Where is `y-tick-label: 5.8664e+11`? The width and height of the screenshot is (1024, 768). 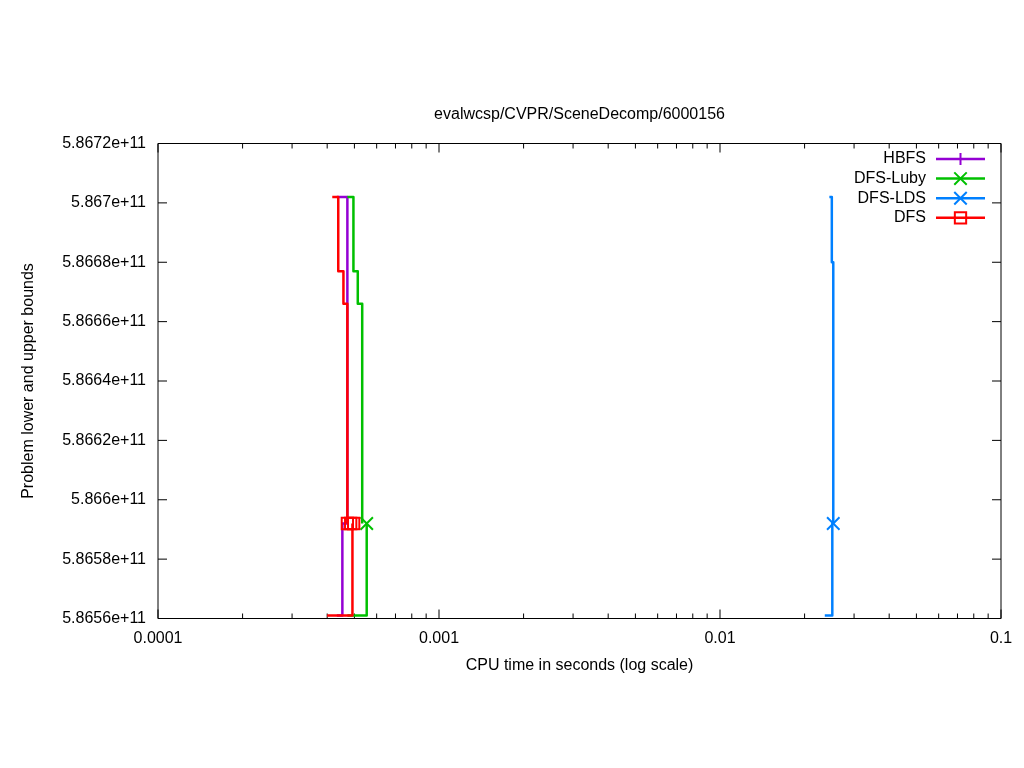 y-tick-label: 5.8664e+11 is located at coordinates (104, 380).